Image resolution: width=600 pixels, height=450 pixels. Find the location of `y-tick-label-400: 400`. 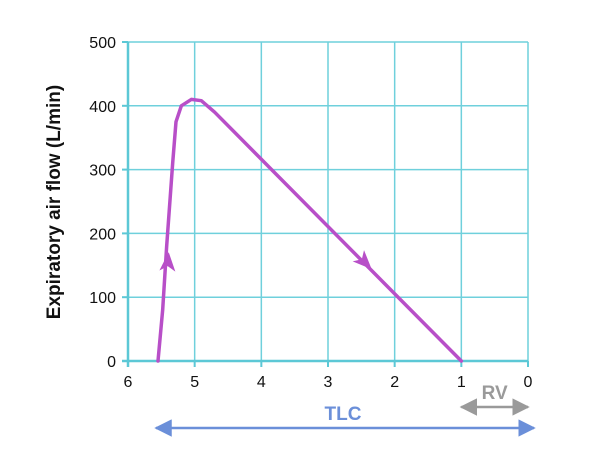

y-tick-label-400: 400 is located at coordinates (102, 107).